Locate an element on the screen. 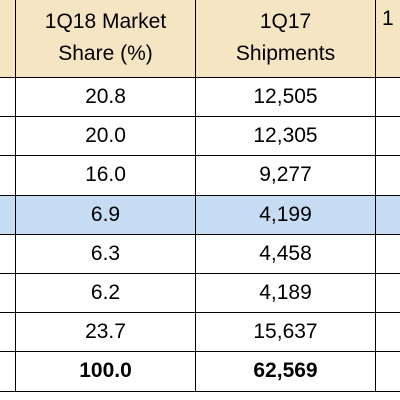  cell-text: 9,277 is located at coordinates (285, 175).